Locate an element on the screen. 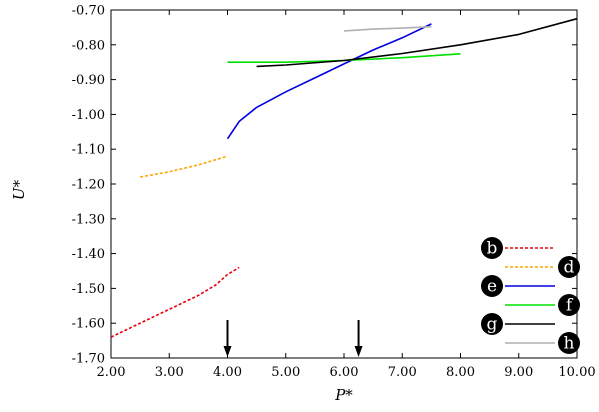  y-tick-label: -1.70 is located at coordinates (88, 359).